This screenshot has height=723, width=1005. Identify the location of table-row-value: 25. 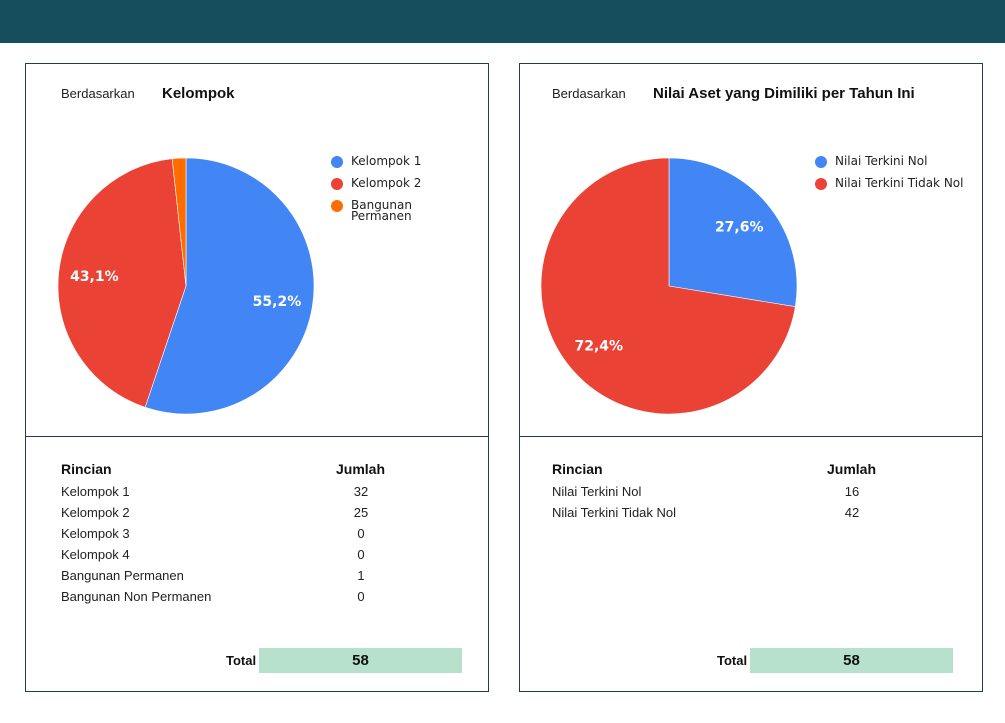
(361, 512).